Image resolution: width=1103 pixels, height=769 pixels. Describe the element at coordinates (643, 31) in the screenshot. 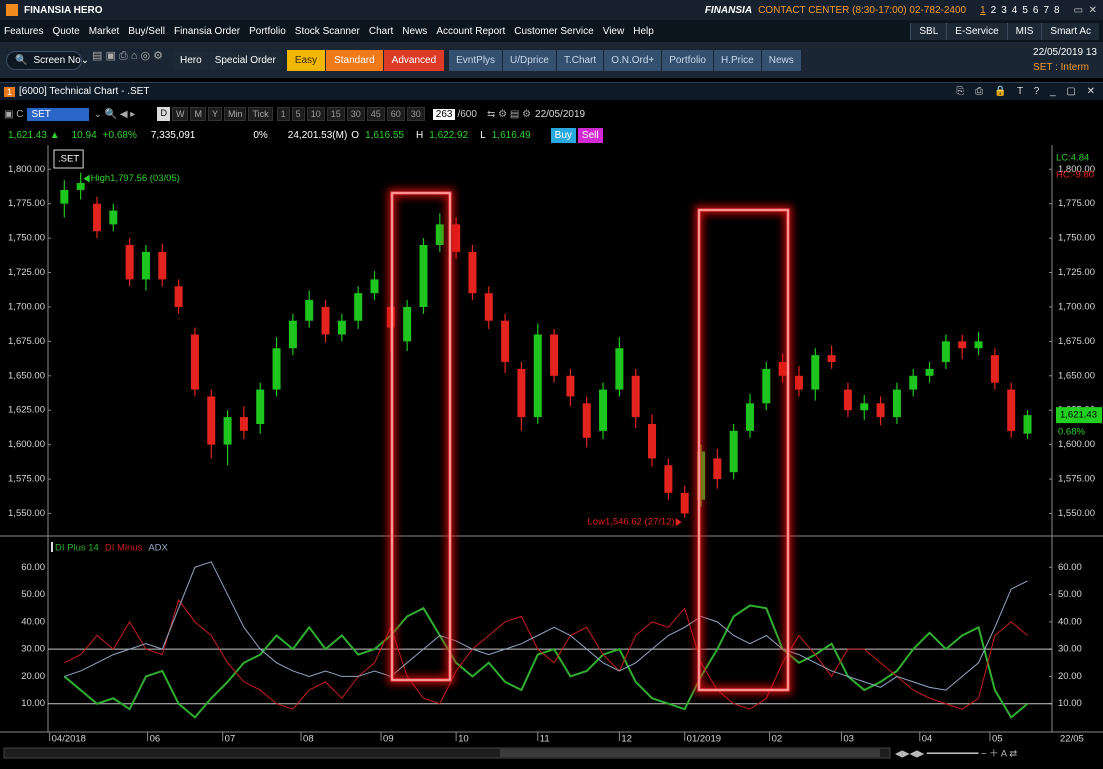

I see `menu-item: Help` at that location.